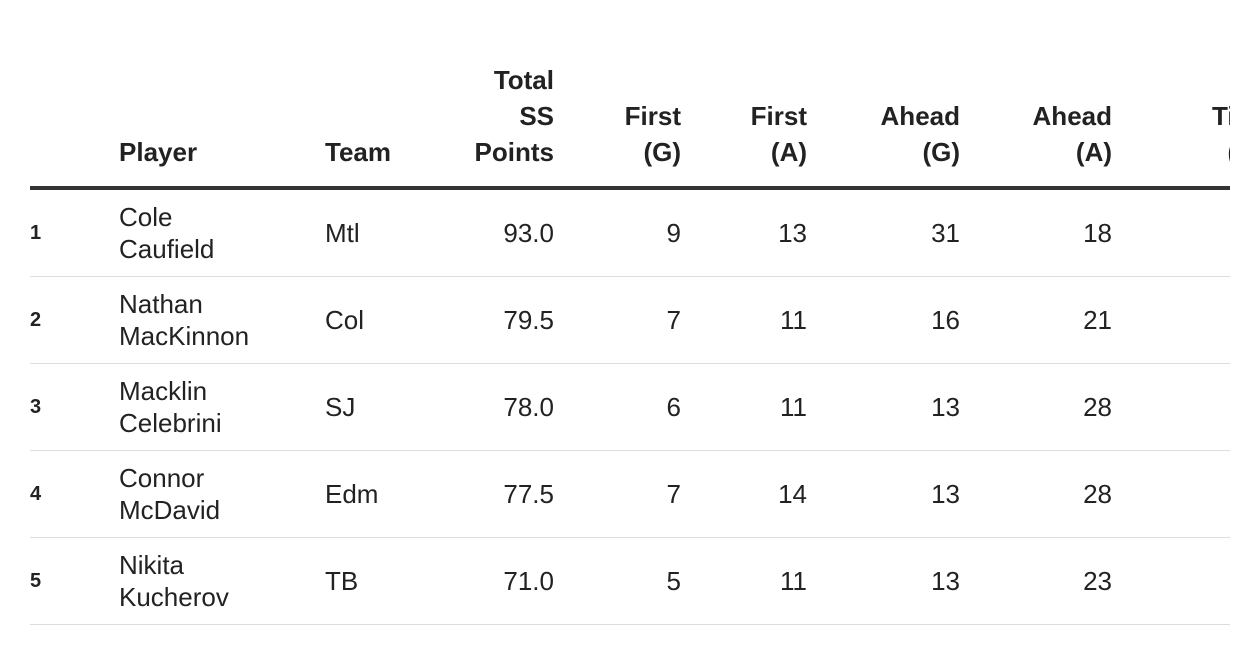 Image resolution: width=1260 pixels, height=660 pixels. Describe the element at coordinates (74, 494) in the screenshot. I see `rank-cell: 4` at that location.